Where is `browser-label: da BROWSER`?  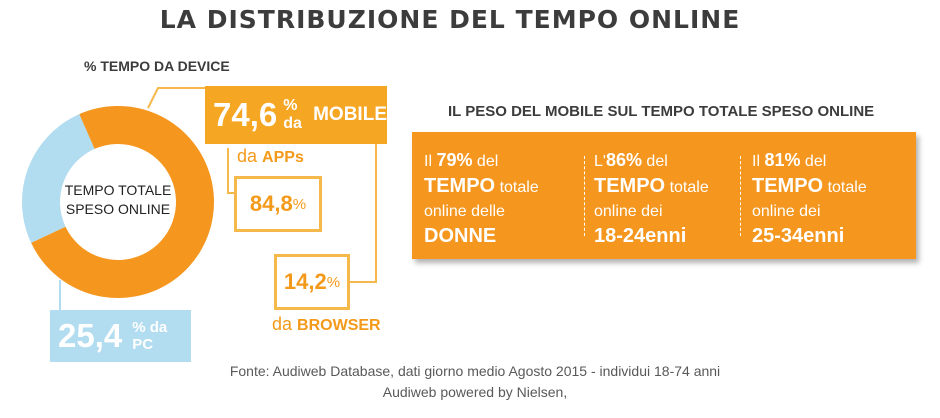 browser-label: da BROWSER is located at coordinates (326, 324).